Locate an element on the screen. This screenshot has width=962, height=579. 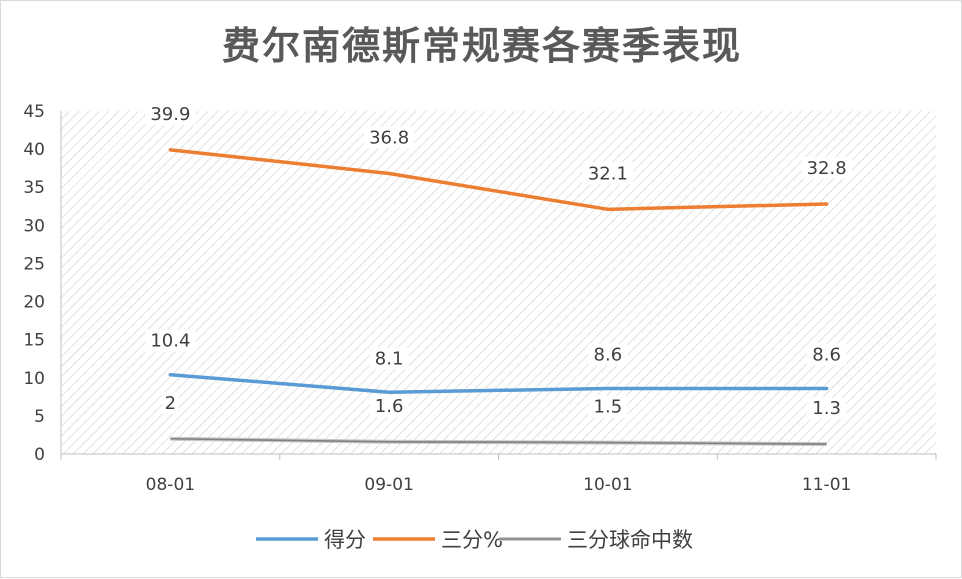
y-tick-label: 45 is located at coordinates (34, 112).